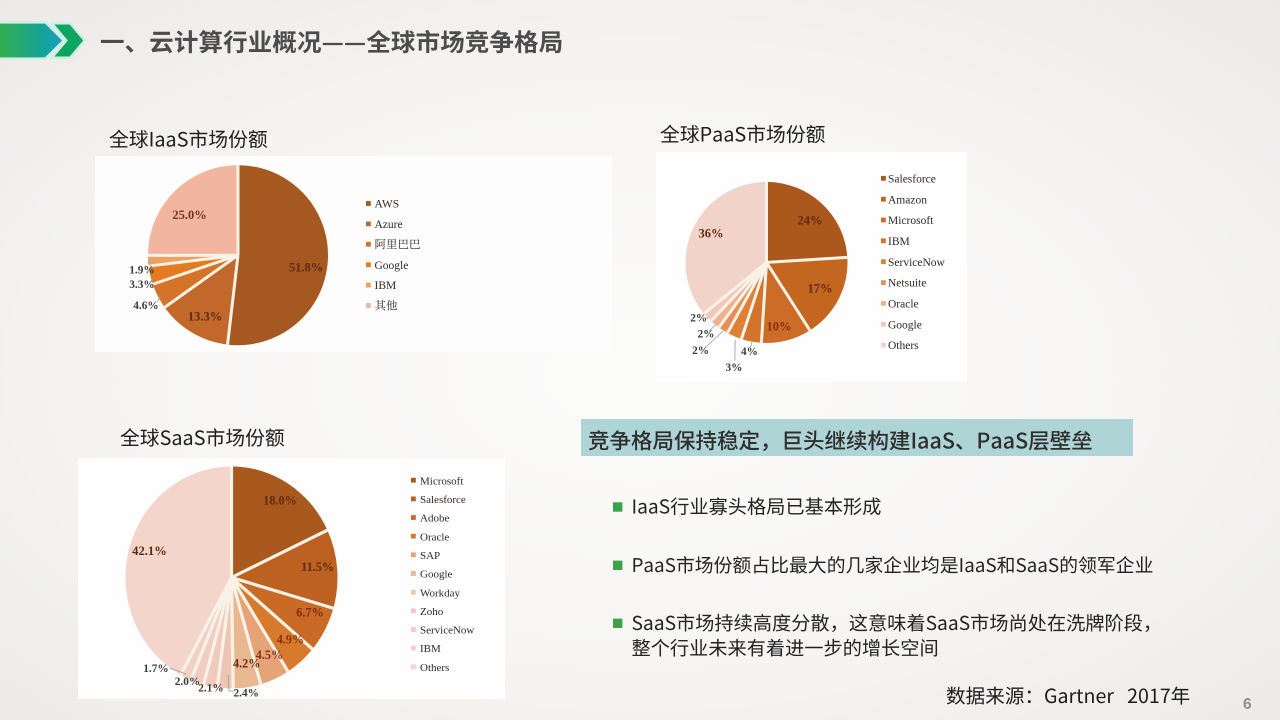 The width and height of the screenshot is (1280, 720). Describe the element at coordinates (711, 234) in the screenshot. I see `svg-text: 36%` at that location.